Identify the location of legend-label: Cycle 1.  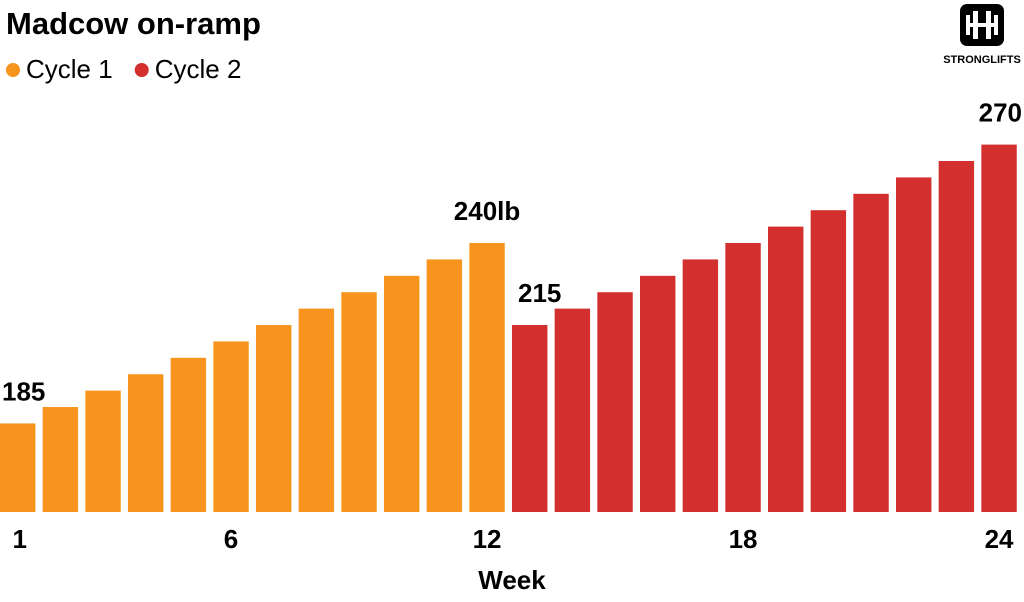
(69, 69).